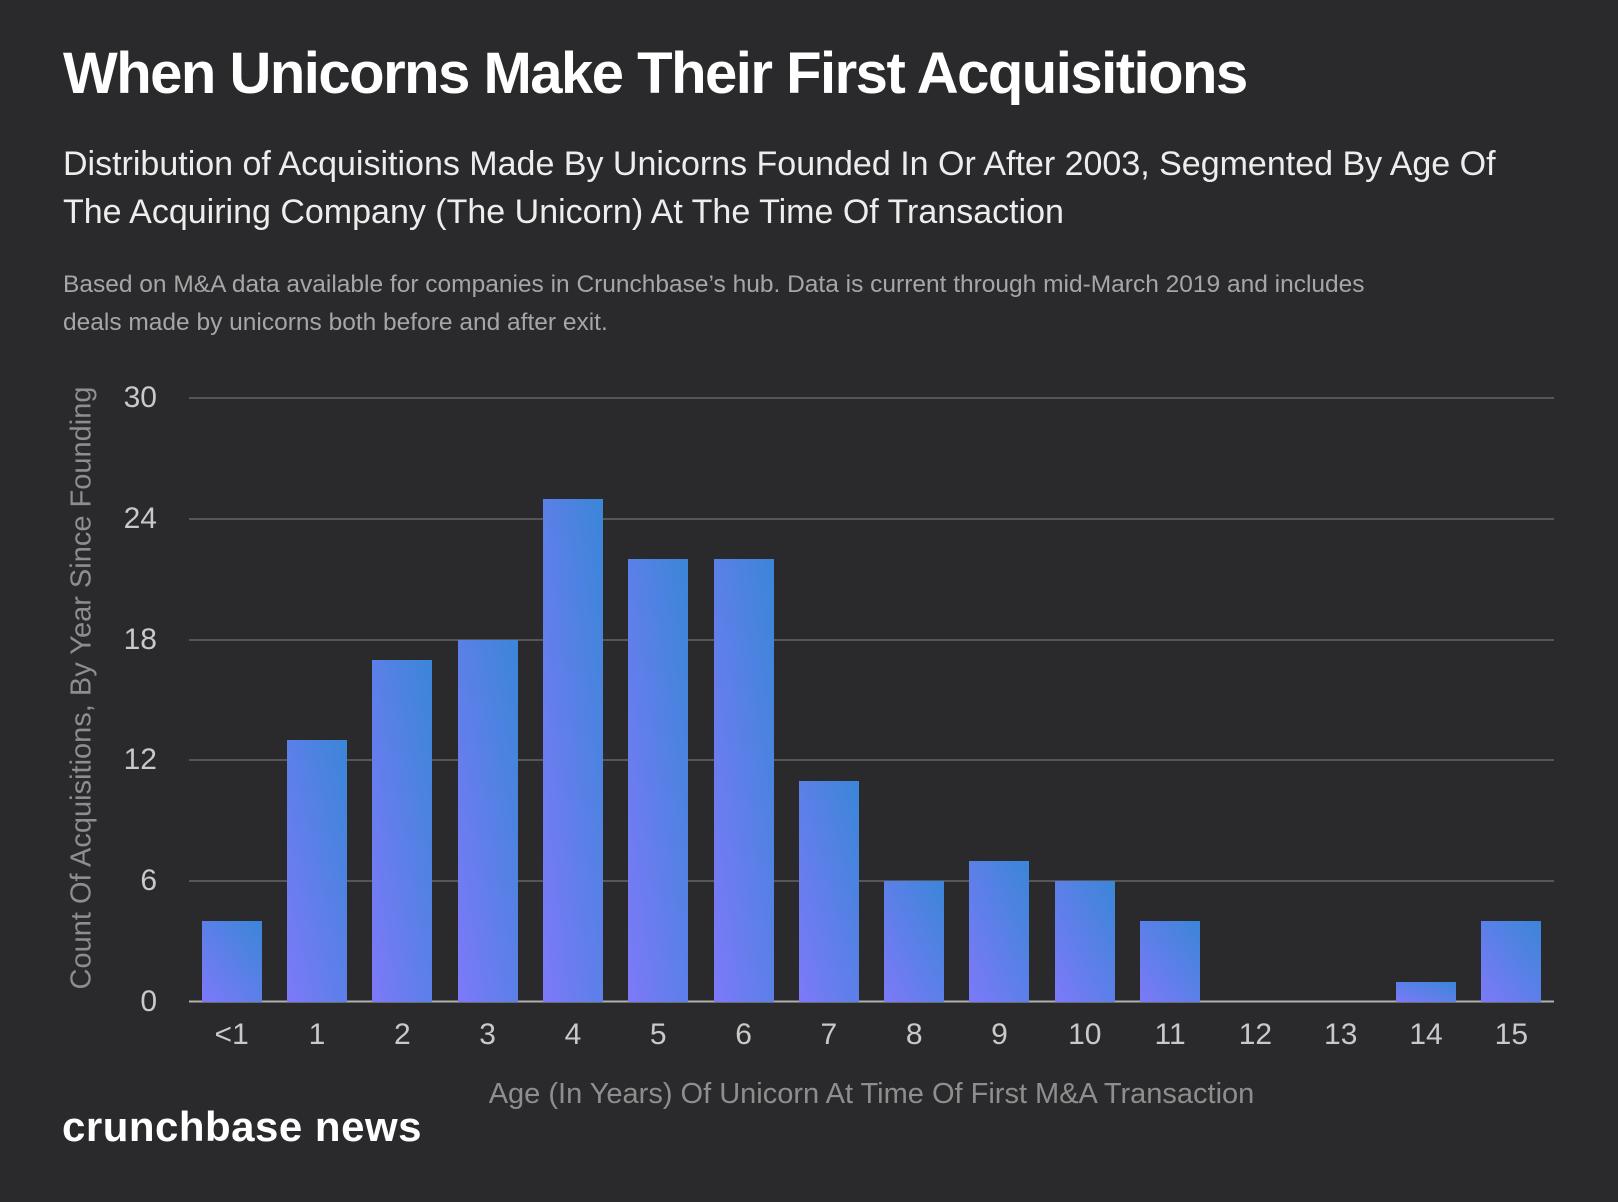  I want to click on y-tick-label-30: 30, so click(140, 397).